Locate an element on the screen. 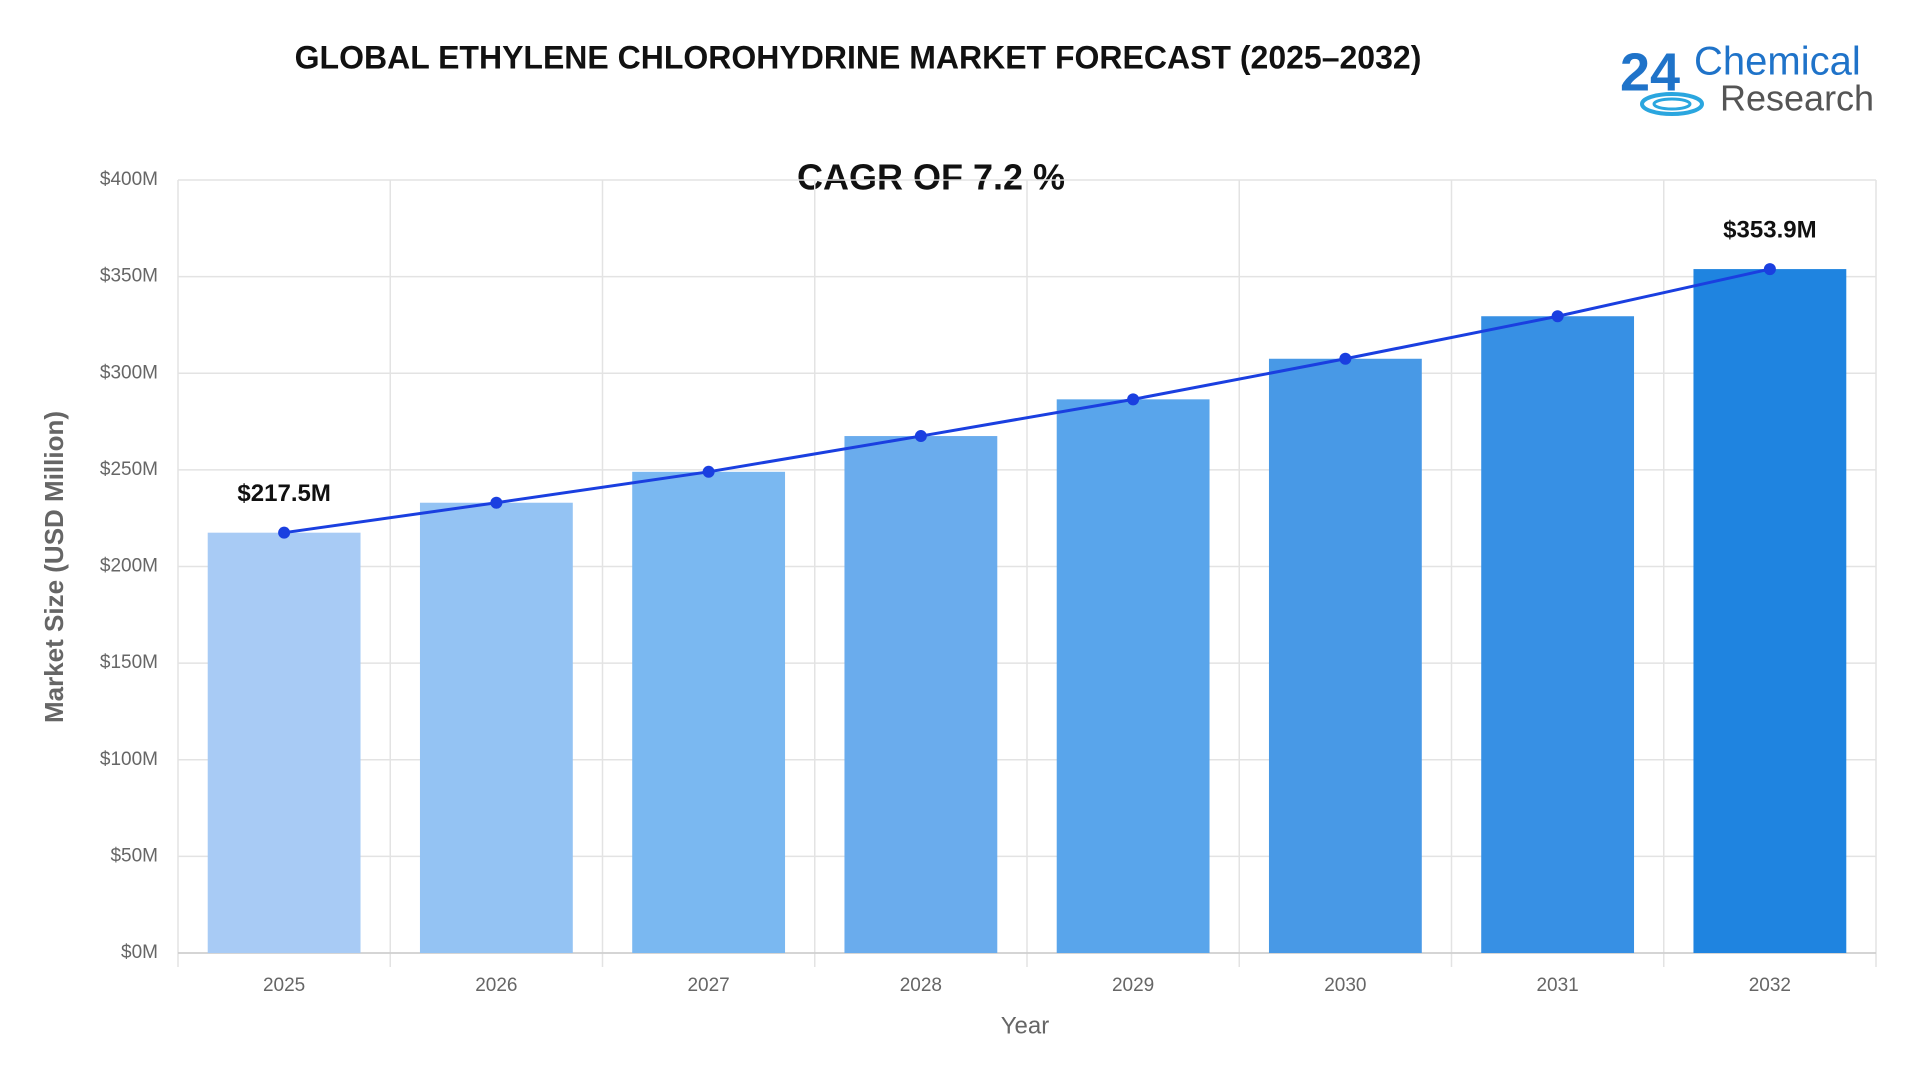 The image size is (1920, 1080). logo-text: Research is located at coordinates (1797, 98).